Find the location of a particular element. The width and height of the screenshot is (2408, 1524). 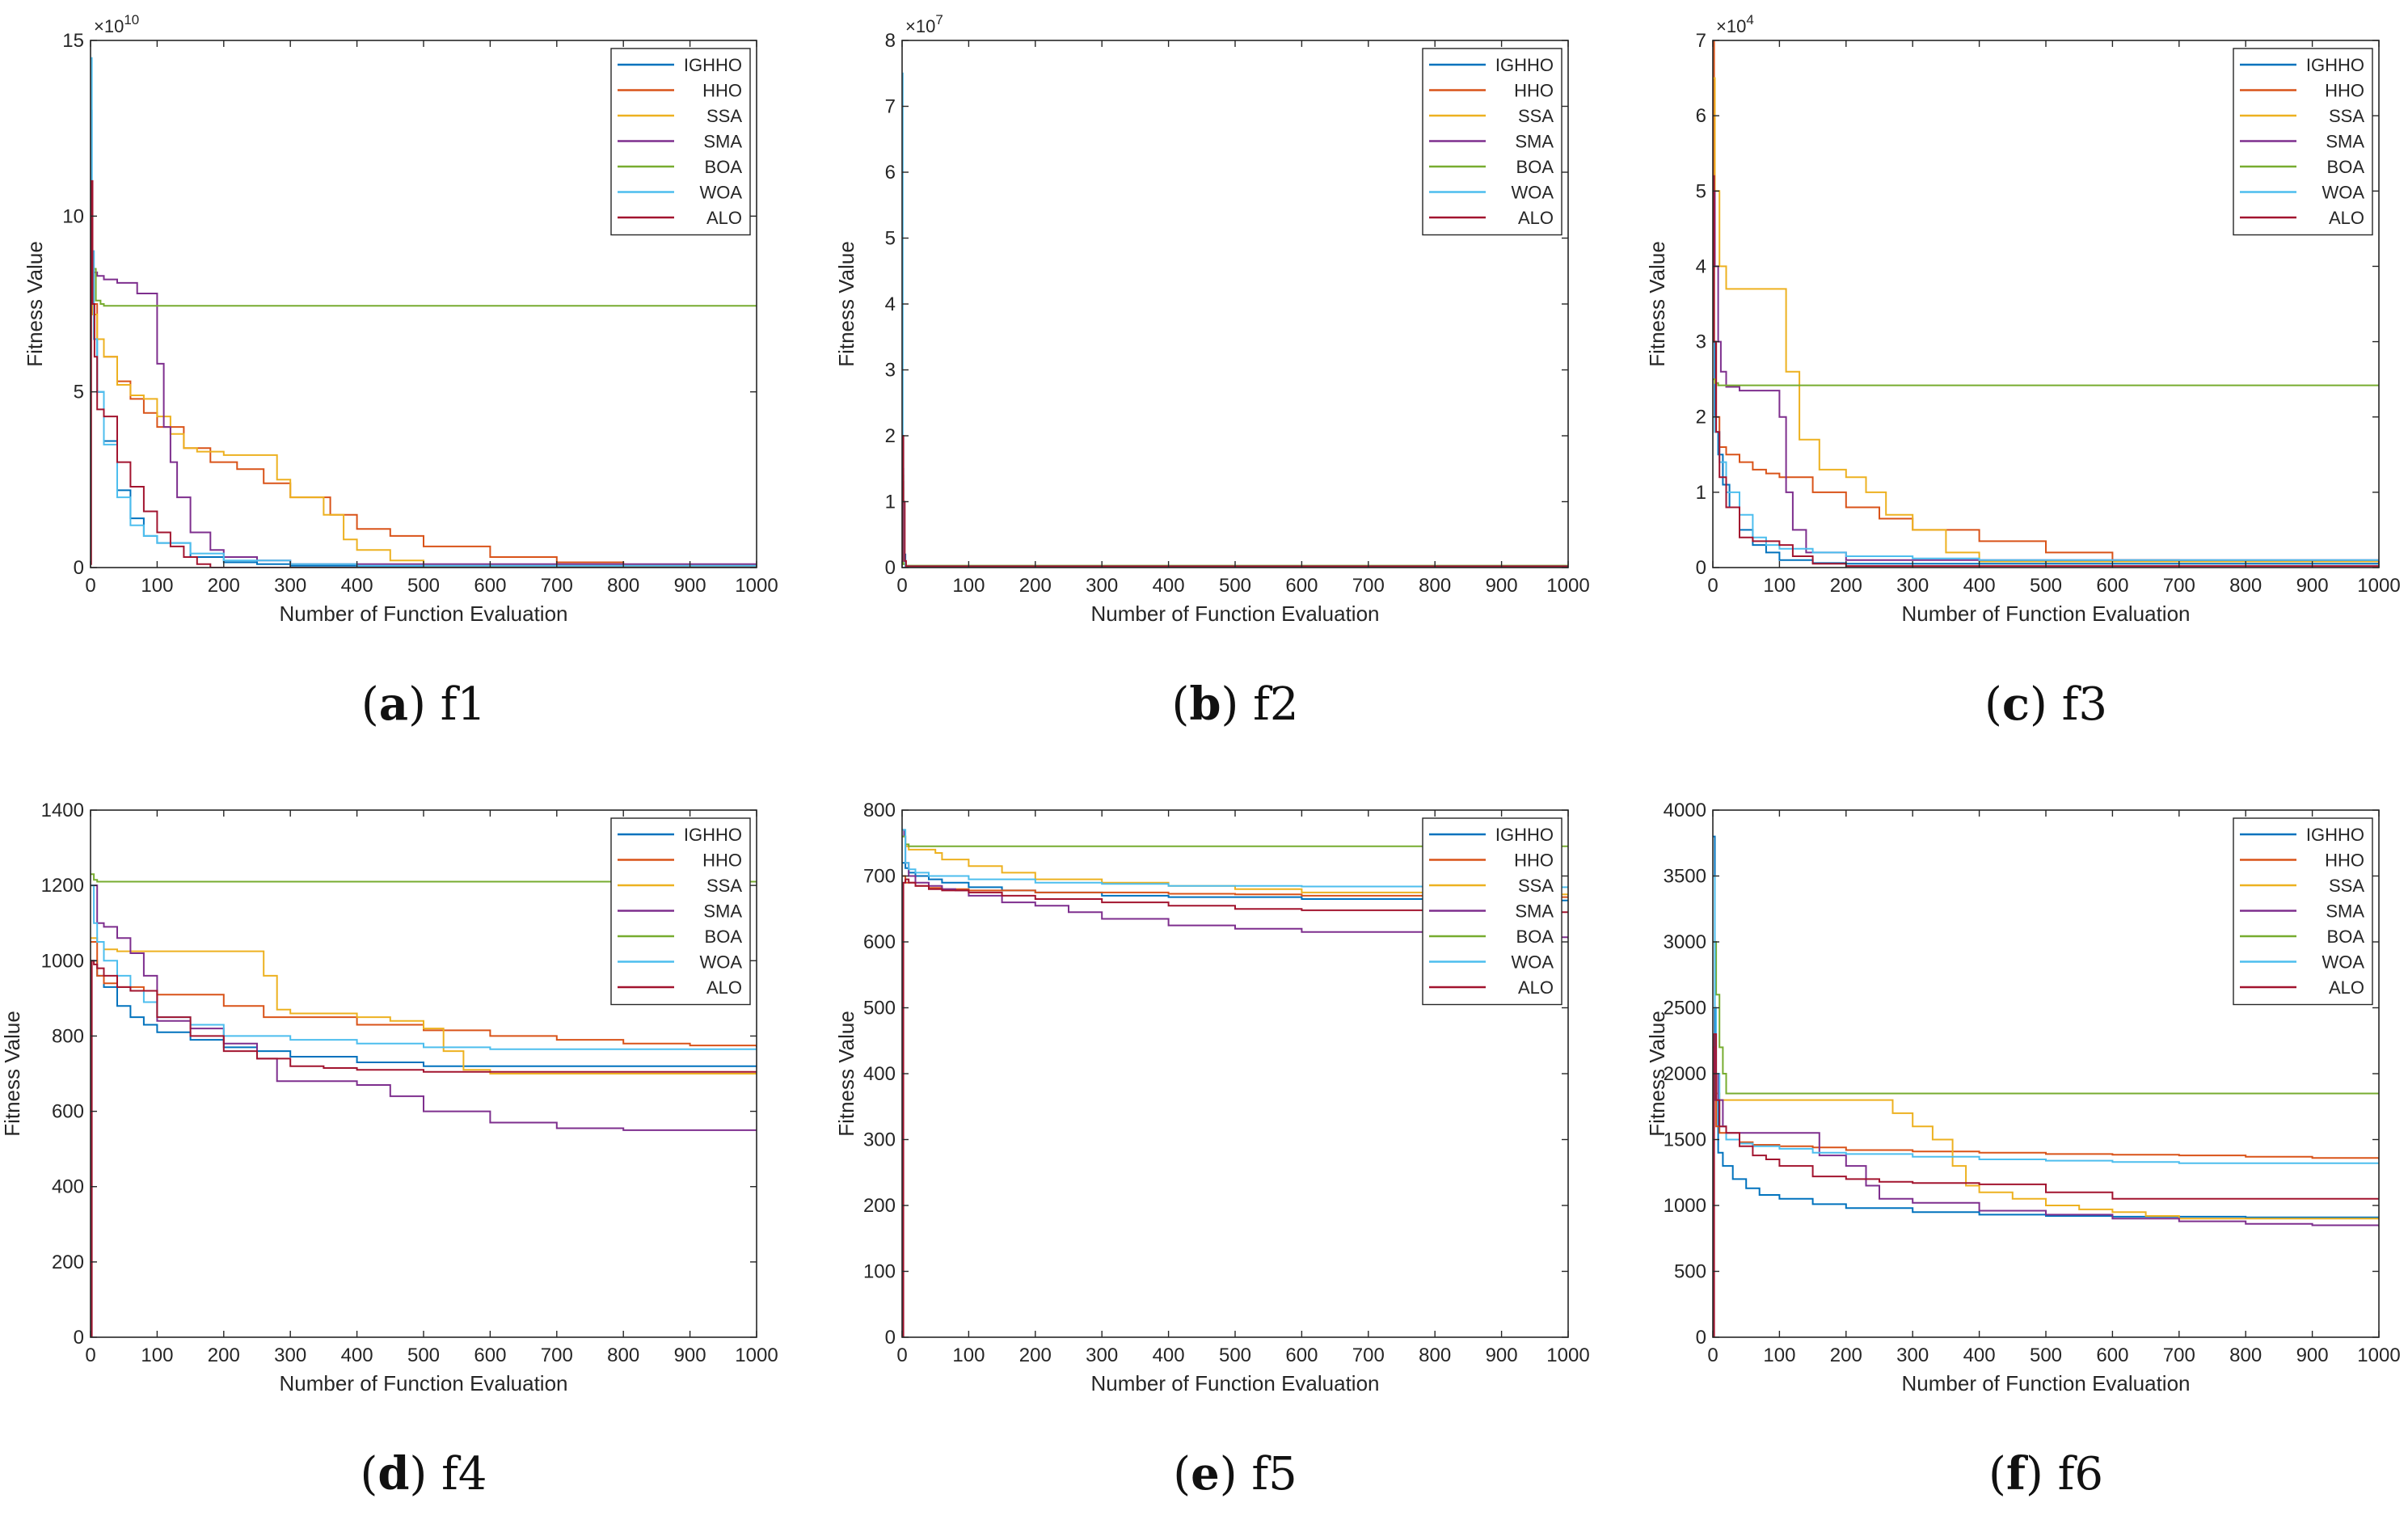

y-tick-label: 3000 is located at coordinates (1685, 942).